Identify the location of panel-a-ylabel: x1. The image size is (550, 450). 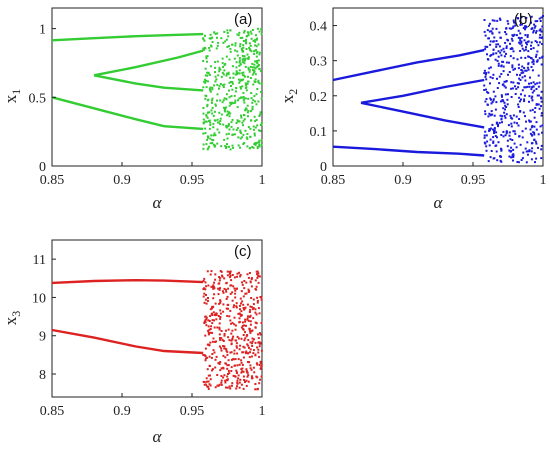
(12, 96).